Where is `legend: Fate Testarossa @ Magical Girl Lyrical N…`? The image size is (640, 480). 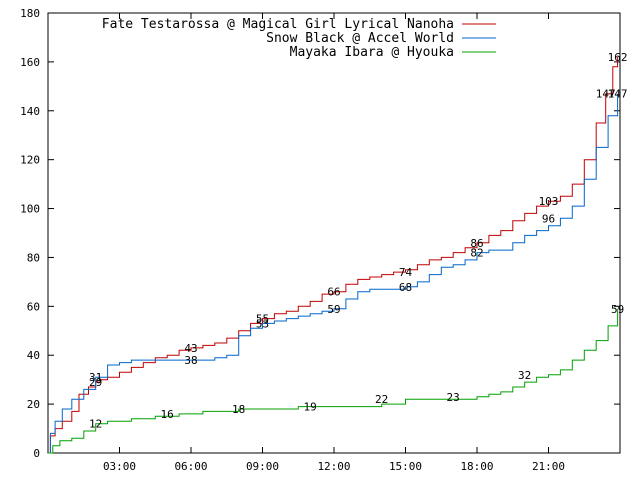 legend: Fate Testarossa @ Magical Girl Lyrical N… is located at coordinates (299, 38).